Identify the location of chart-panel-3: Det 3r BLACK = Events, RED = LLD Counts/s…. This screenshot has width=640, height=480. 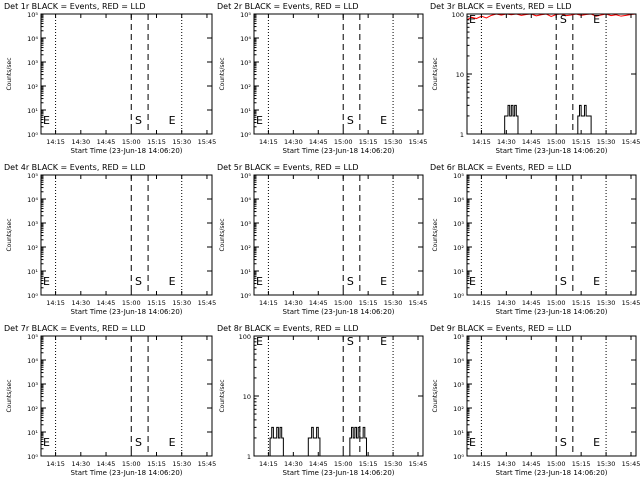
(535, 78).